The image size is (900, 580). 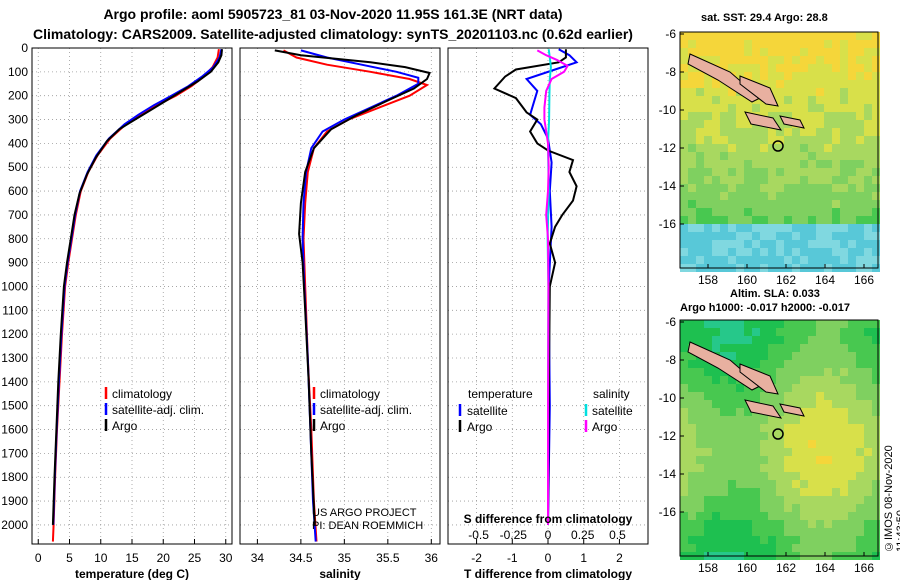 I want to click on map-x-tick-label: 158, so click(x=708, y=568).